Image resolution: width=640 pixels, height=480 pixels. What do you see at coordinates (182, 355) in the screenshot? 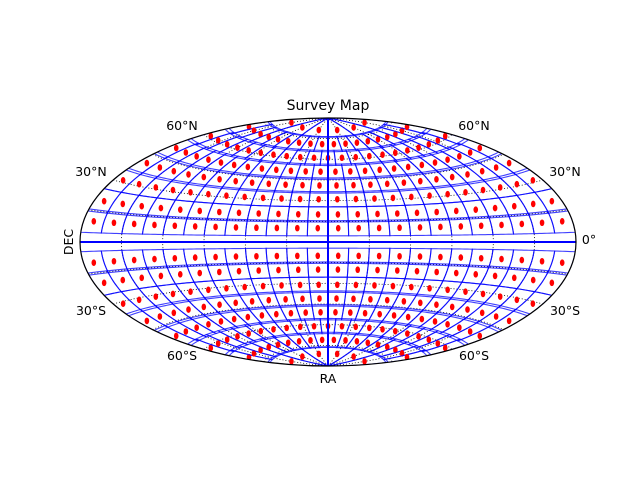
I see `lat-label-left-60s: 60°S` at bounding box center [182, 355].